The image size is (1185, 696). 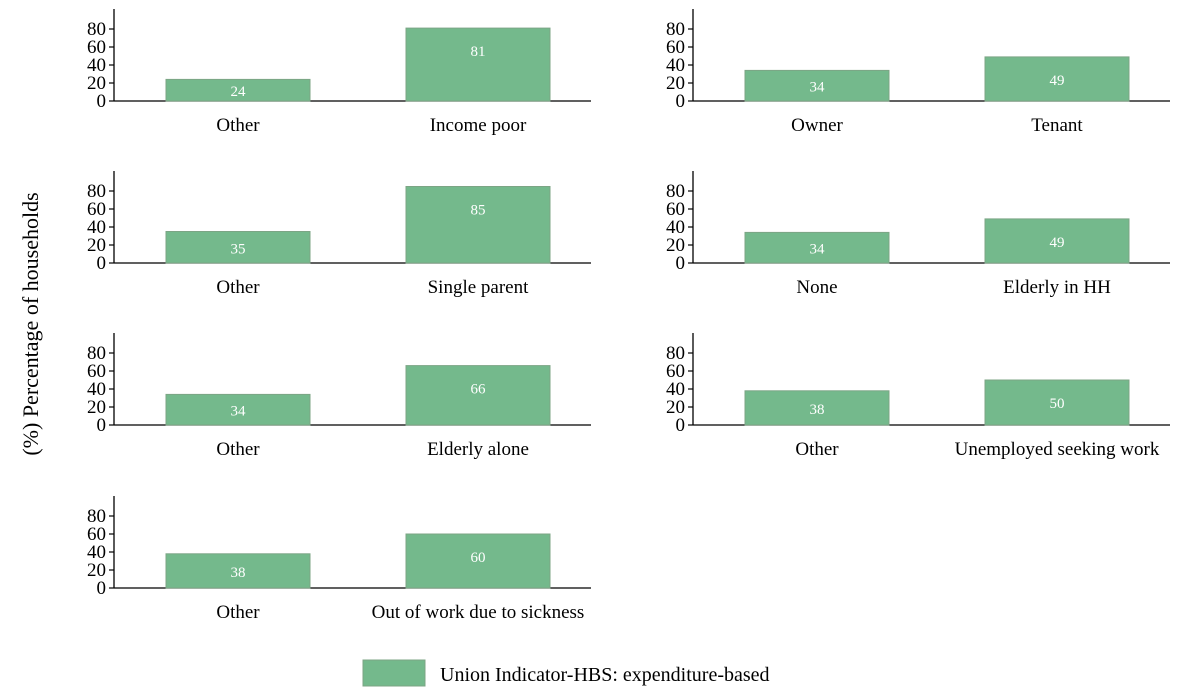 I want to click on bar-elderly-in-hh, so click(x=1057, y=241).